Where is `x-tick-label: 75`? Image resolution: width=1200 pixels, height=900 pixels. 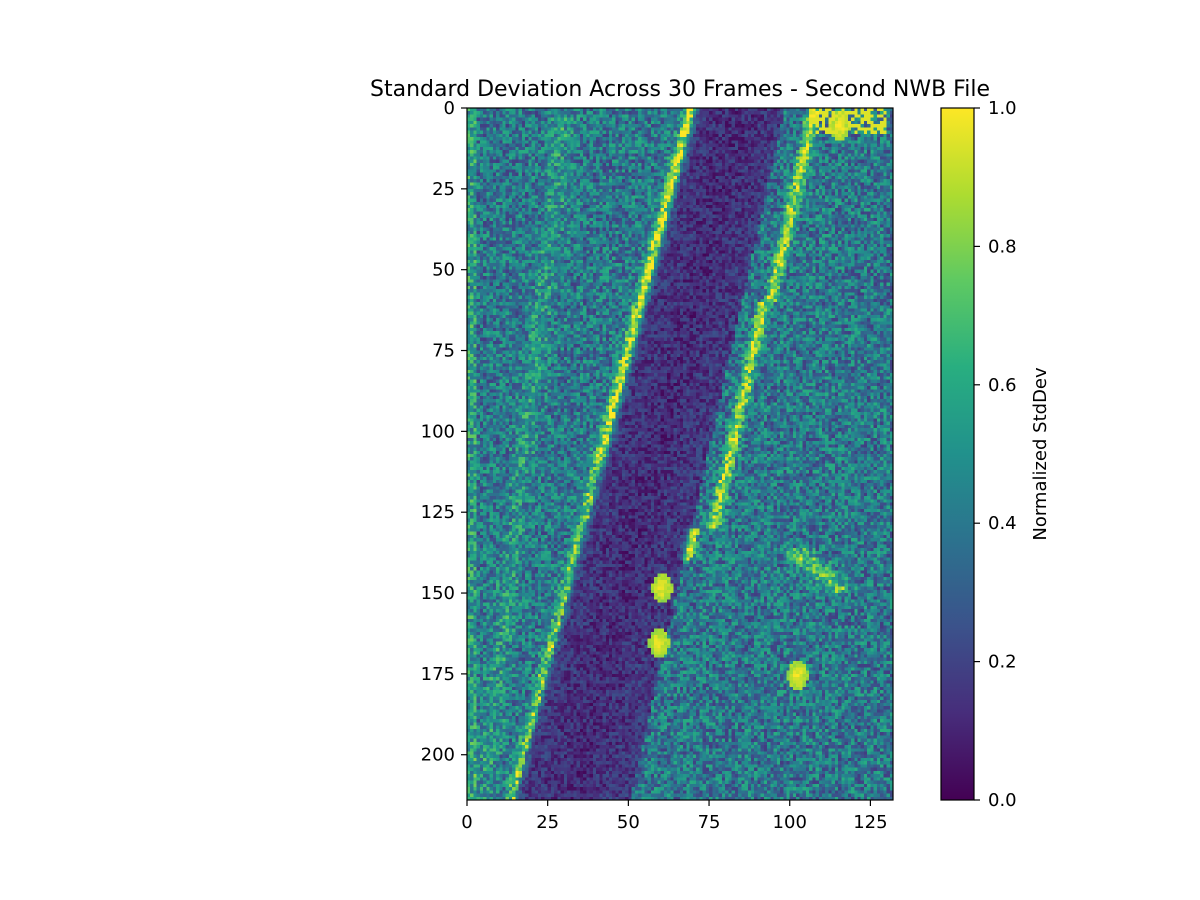 x-tick-label: 75 is located at coordinates (709, 822).